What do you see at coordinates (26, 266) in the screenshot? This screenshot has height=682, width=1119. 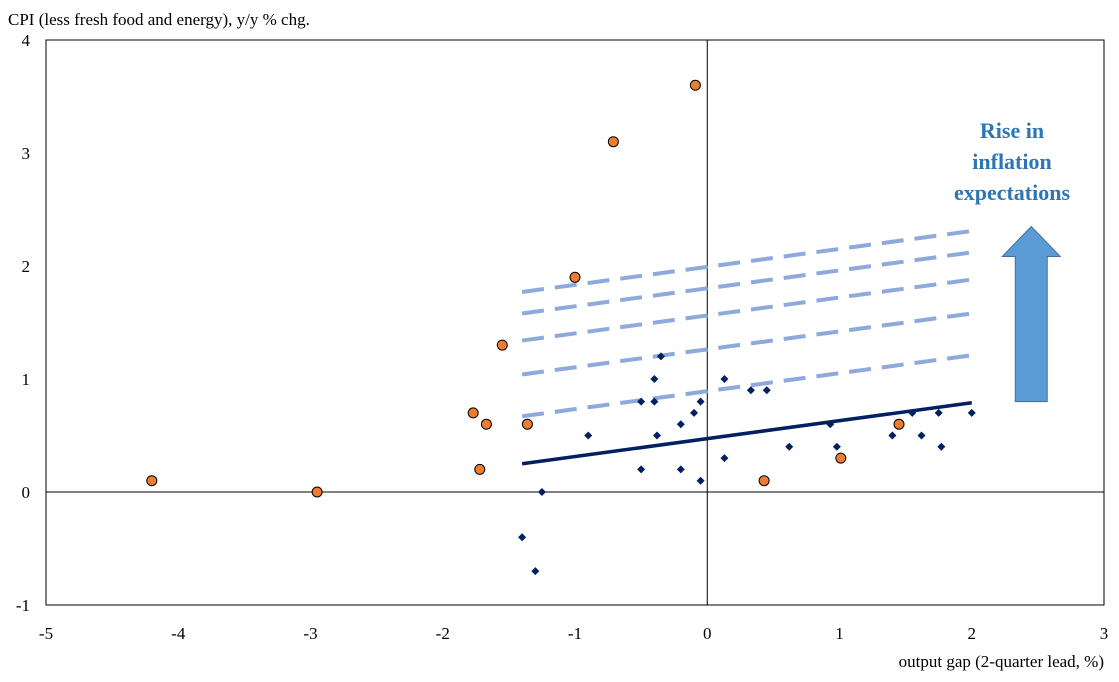 I see `y-tick-label: 2` at bounding box center [26, 266].